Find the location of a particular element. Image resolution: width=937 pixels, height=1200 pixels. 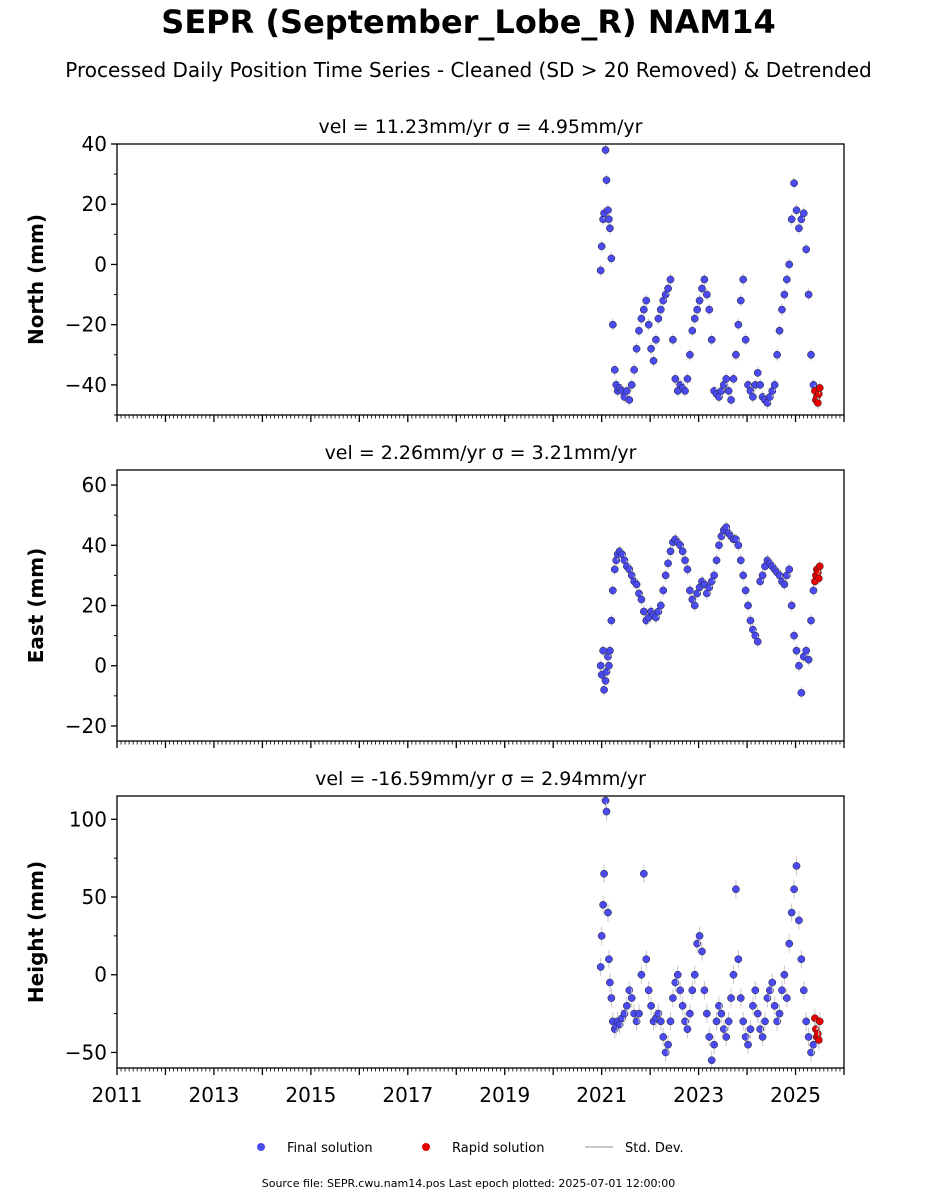

x-tick-label: 2021 is located at coordinates (601, 1095).